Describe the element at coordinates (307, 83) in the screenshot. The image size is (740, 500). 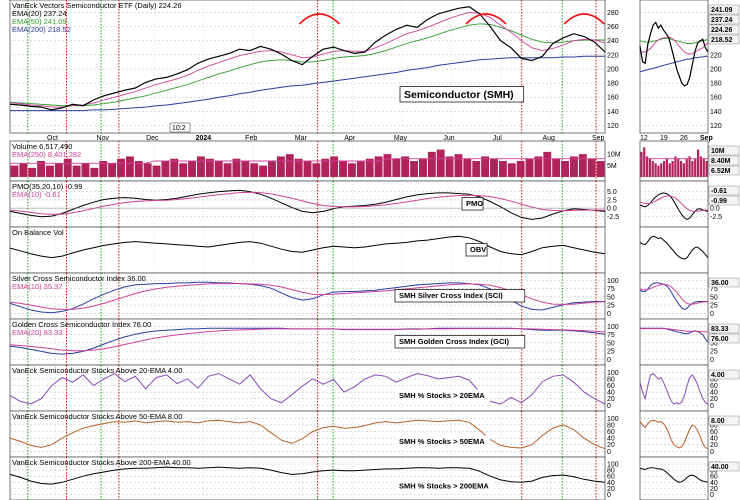
I see `ema200-line` at that location.